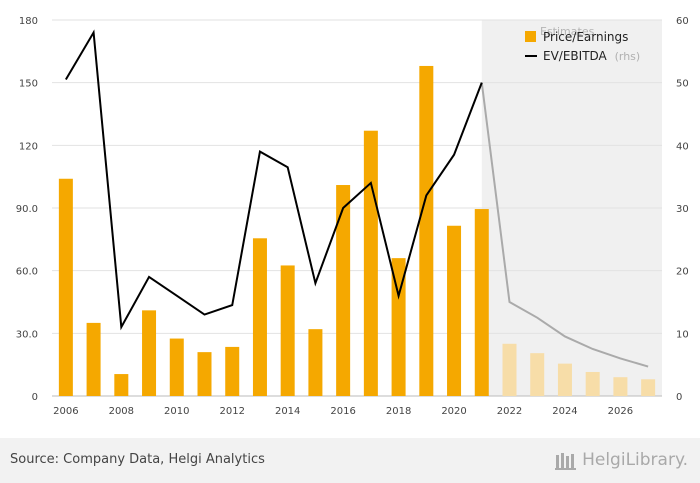  What do you see at coordinates (564, 379) in the screenshot?
I see `bar-2024` at bounding box center [564, 379].